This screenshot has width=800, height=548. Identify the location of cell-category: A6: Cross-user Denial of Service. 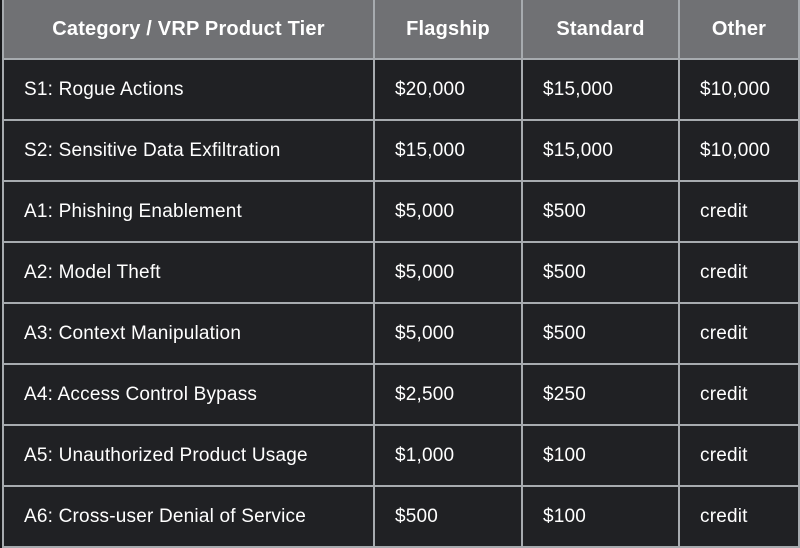
(188, 516).